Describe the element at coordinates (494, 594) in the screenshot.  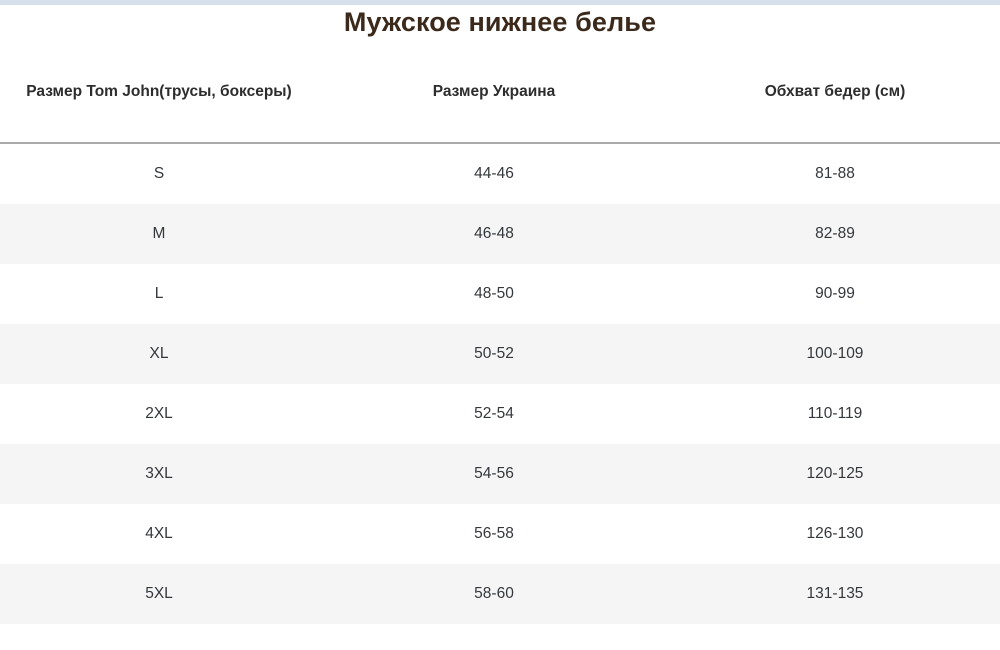
I see `cell-ukraine-size: 58-60` at that location.